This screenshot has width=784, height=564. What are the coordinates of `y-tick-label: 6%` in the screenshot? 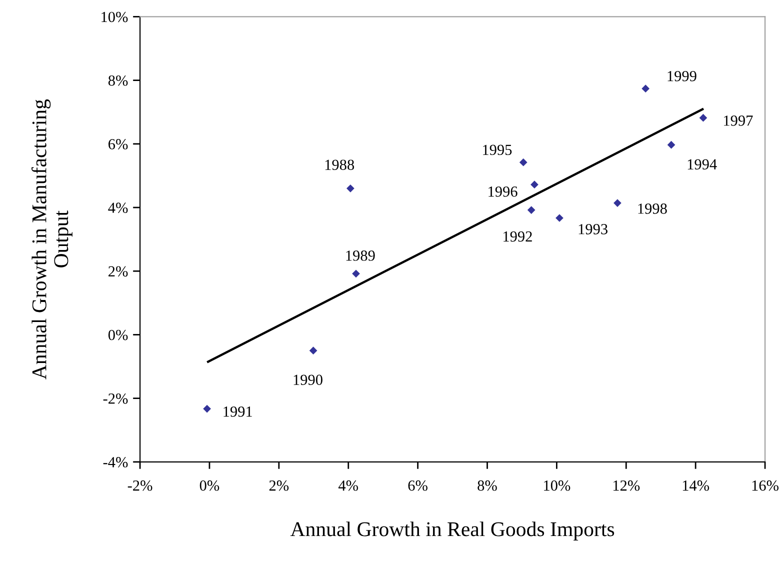 It's located at (118, 144).